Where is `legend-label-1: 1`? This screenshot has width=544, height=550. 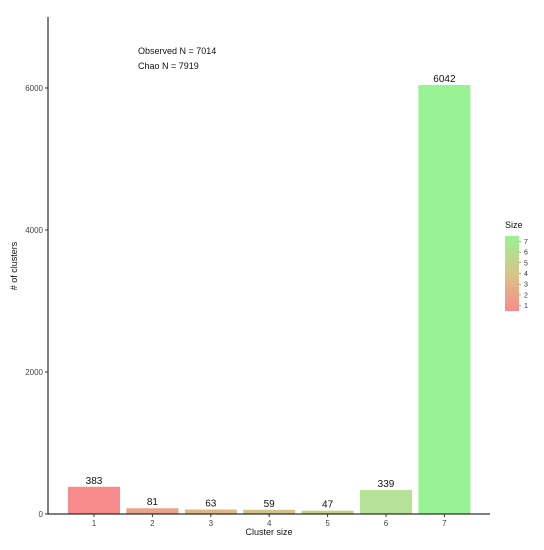 legend-label-1: 1 is located at coordinates (526, 306).